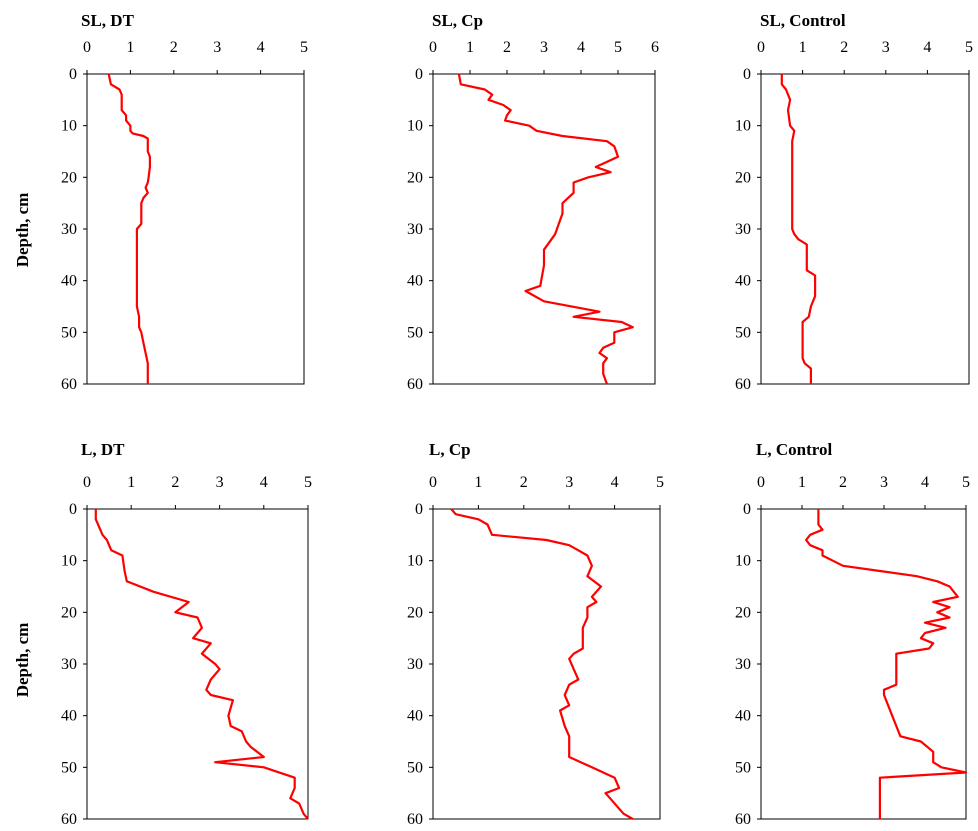 This screenshot has width=978, height=831. What do you see at coordinates (450, 449) in the screenshot?
I see `panel-title: L, Cp` at bounding box center [450, 449].